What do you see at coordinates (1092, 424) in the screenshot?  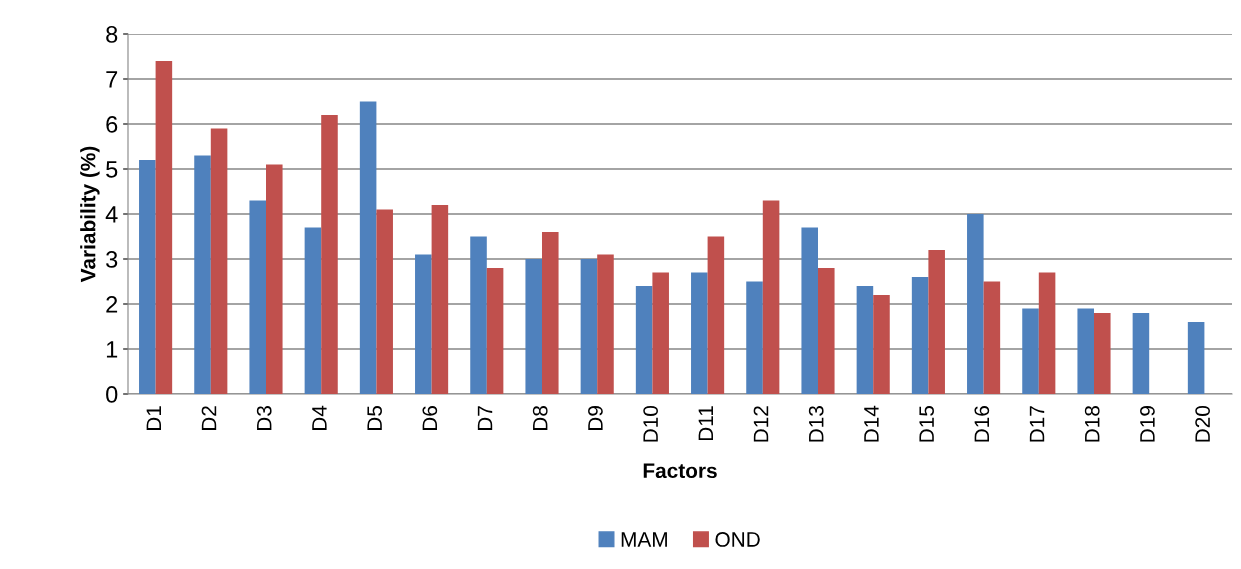 I see `x-tick-label: D18` at bounding box center [1092, 424].